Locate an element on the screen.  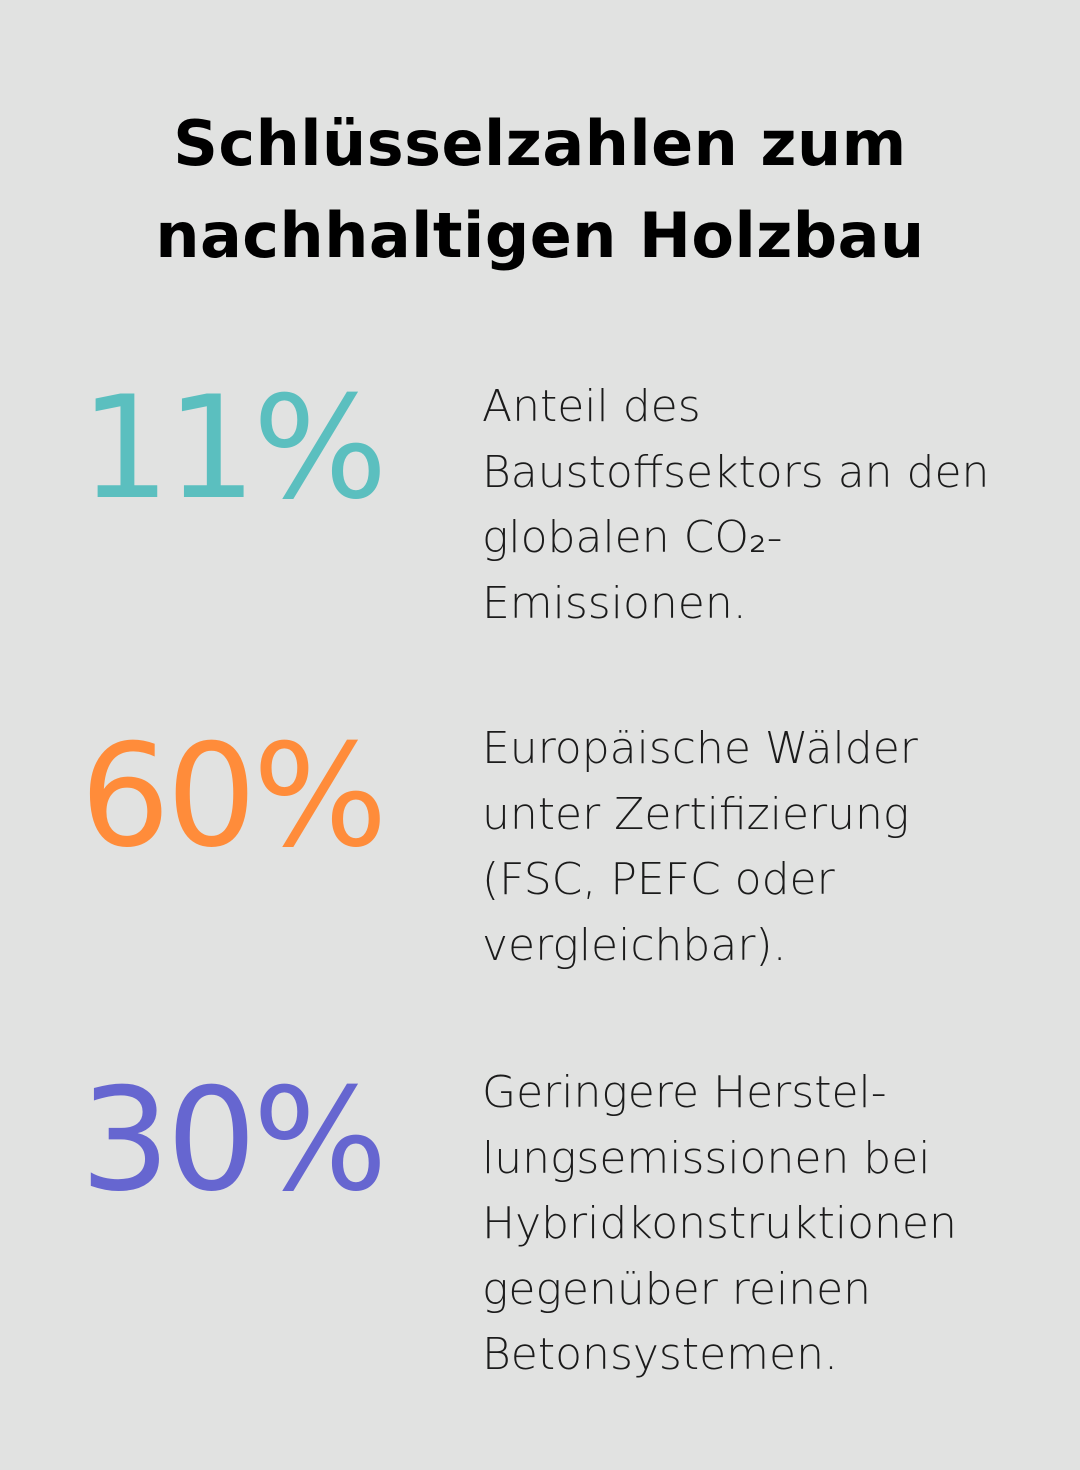
page-title-line-1: Schlüsselzahlen zum is located at coordinates (540, 143).